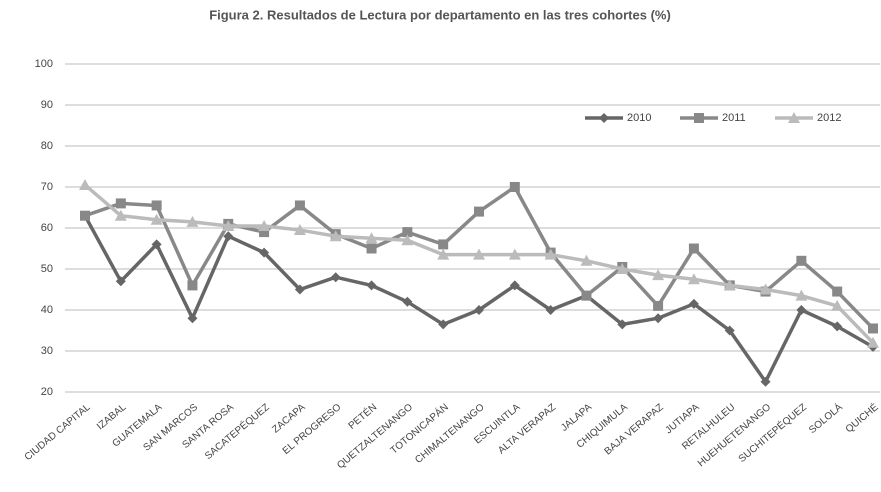 Image resolution: width=881 pixels, height=492 pixels. I want to click on y-tick-label: 20, so click(47, 392).